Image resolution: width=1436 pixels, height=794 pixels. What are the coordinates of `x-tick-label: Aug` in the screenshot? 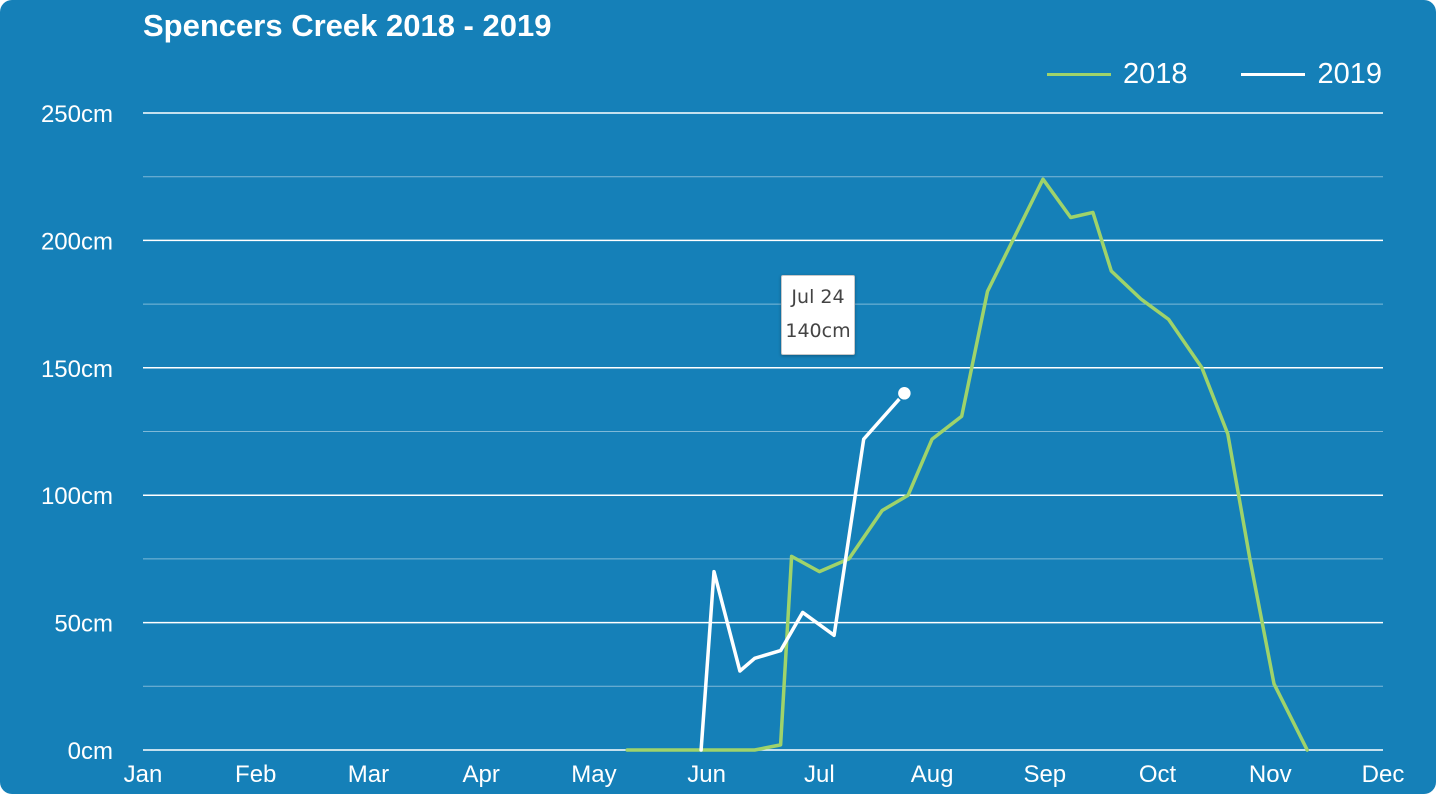 It's located at (932, 774).